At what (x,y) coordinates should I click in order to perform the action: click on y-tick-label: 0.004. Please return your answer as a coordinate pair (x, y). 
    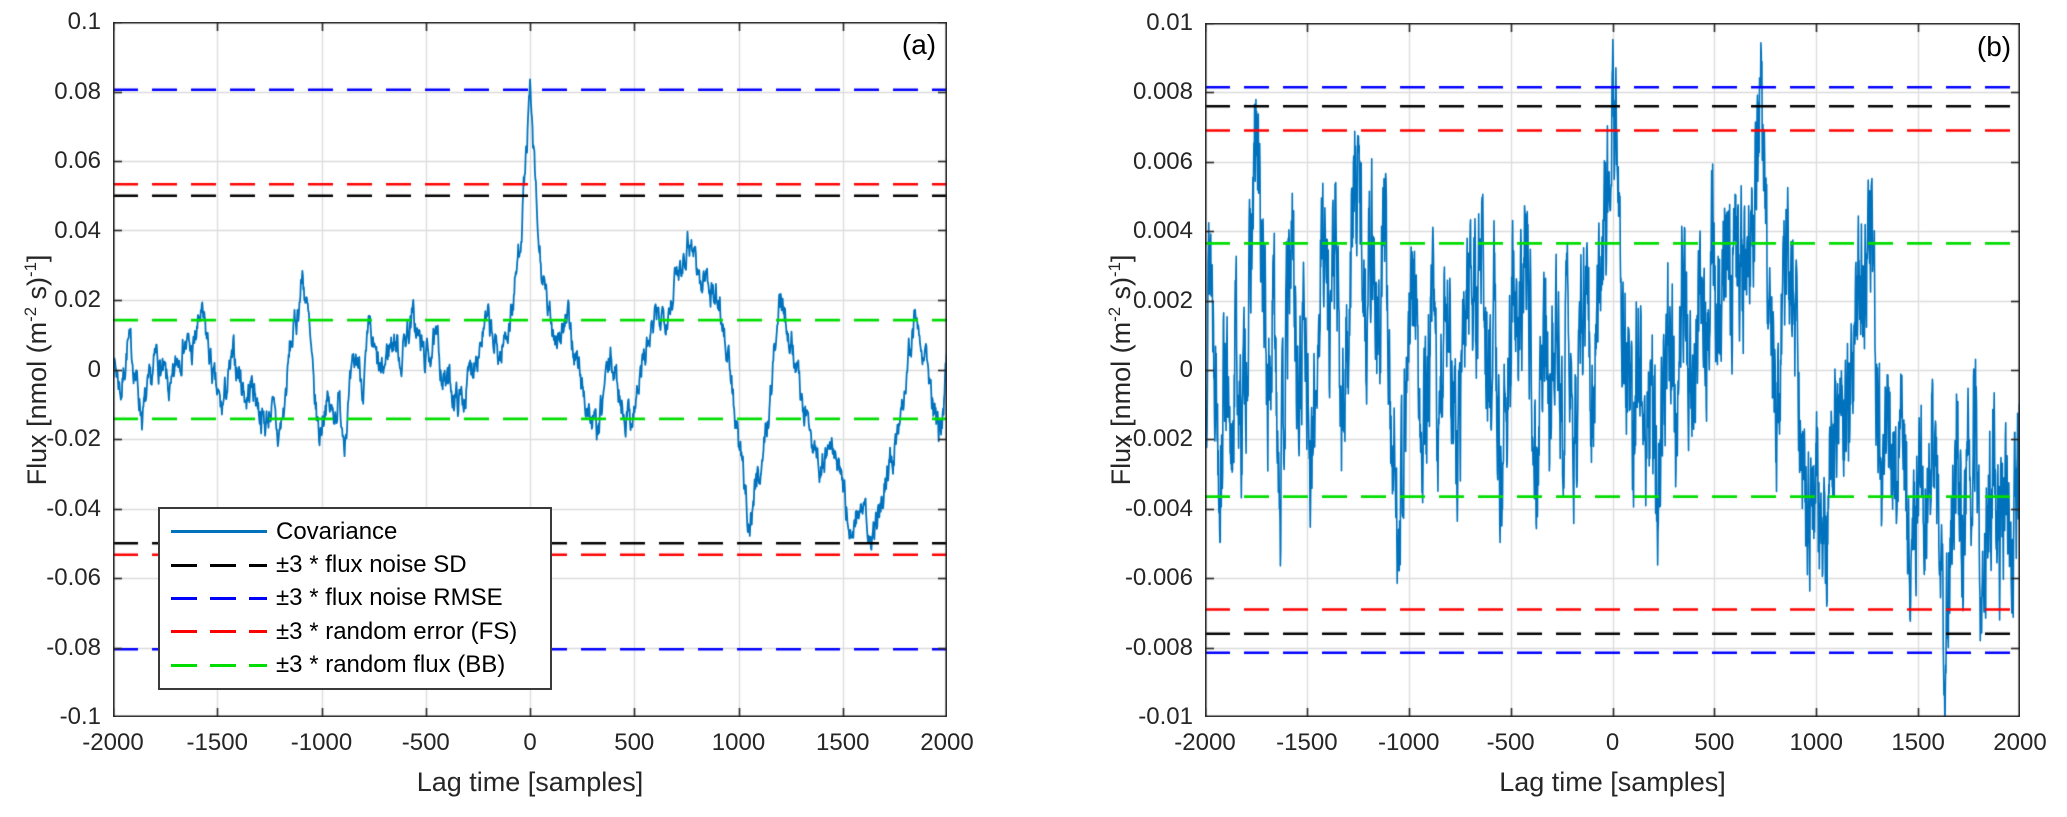
    Looking at the image, I should click on (1162, 231).